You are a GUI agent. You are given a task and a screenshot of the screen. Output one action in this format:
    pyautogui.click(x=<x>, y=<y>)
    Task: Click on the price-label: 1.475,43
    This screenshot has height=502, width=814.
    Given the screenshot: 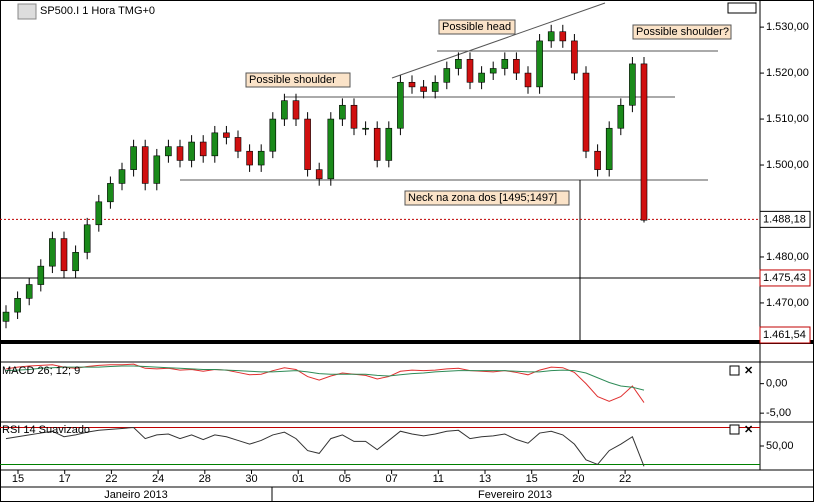 What is the action you would take?
    pyautogui.click(x=784, y=278)
    